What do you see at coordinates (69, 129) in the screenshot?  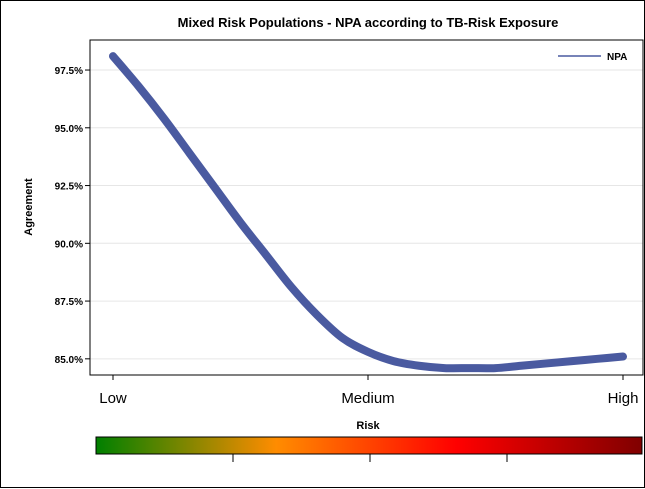 I see `y-tick-label: 95.0%` at bounding box center [69, 129].